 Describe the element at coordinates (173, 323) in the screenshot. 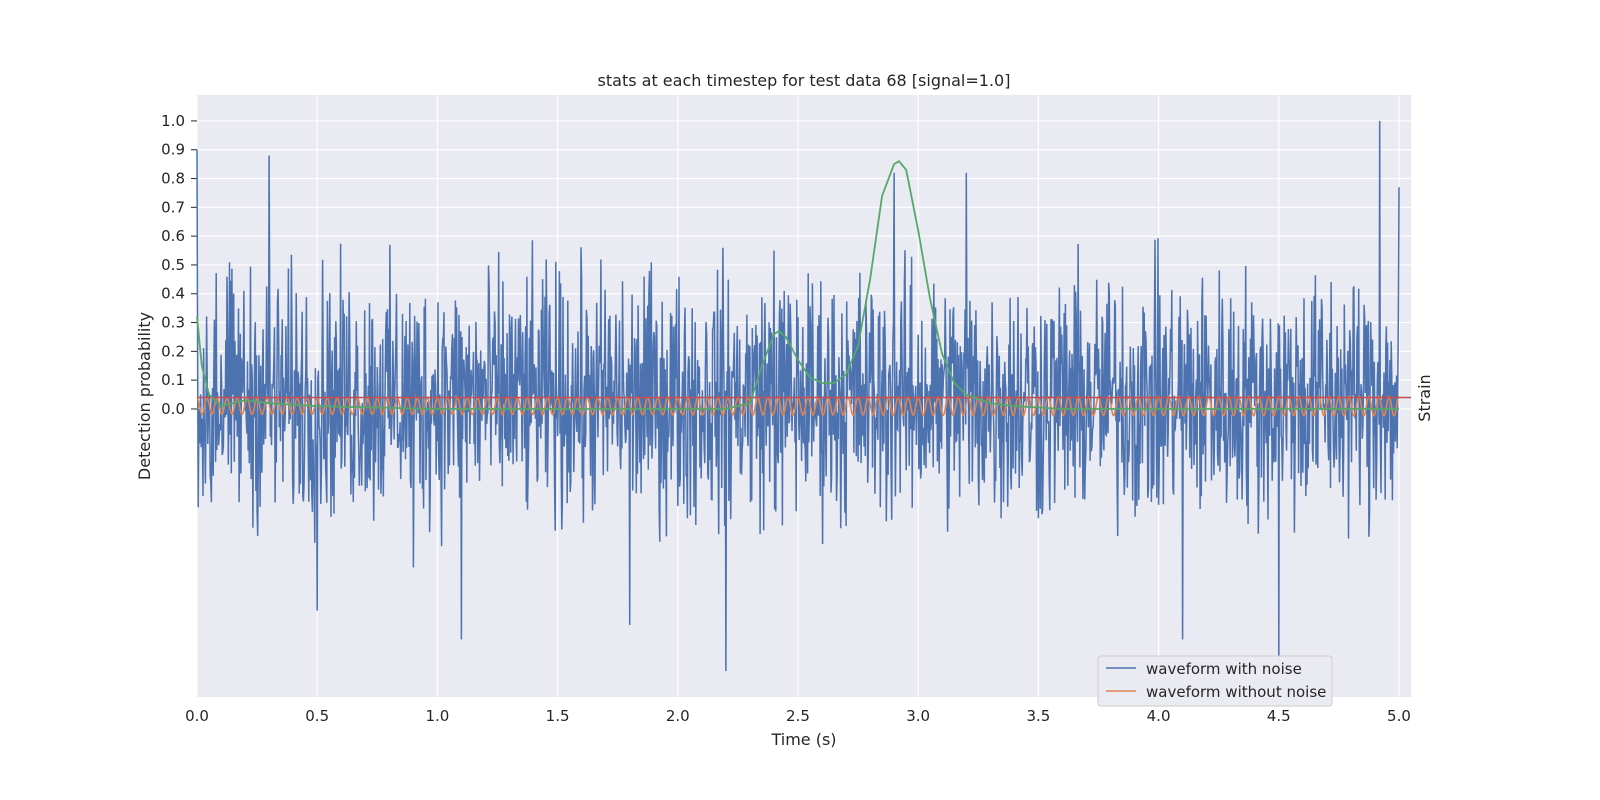

I see `y-tick-label: 0.3` at that location.